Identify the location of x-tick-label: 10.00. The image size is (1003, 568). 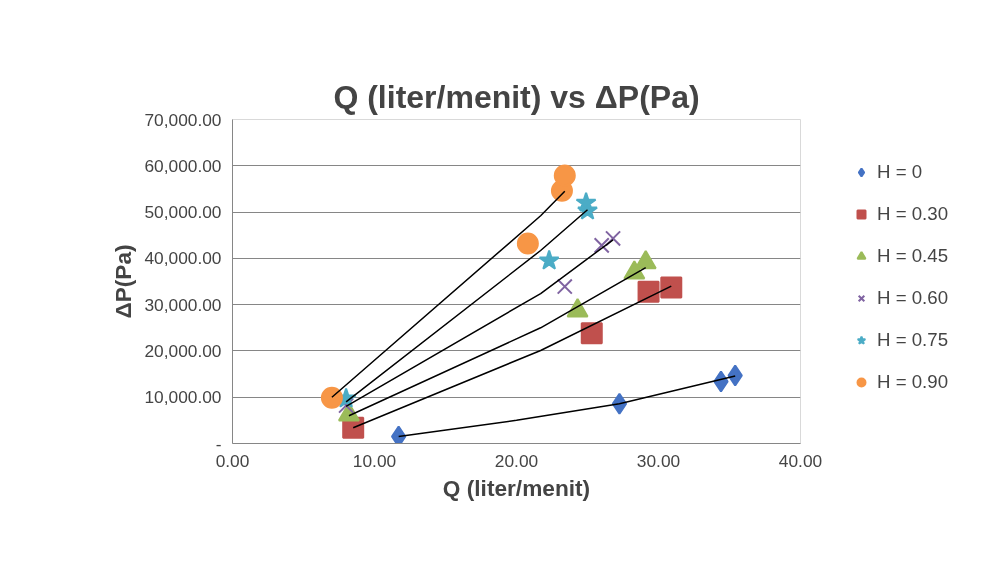
(374, 460).